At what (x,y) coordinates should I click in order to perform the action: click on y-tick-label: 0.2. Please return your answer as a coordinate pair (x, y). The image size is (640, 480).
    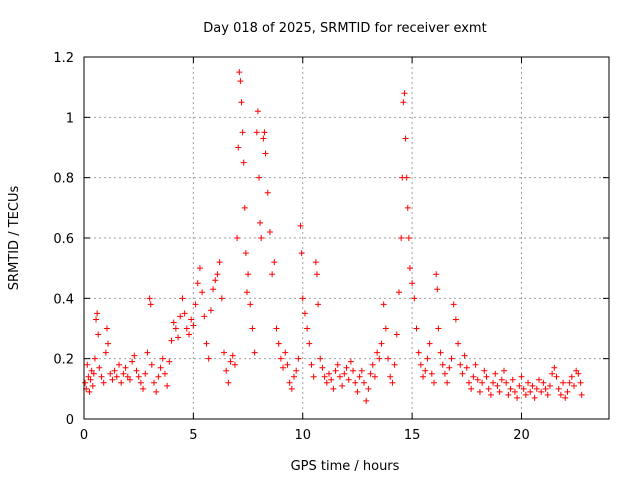
    Looking at the image, I should click on (63, 360).